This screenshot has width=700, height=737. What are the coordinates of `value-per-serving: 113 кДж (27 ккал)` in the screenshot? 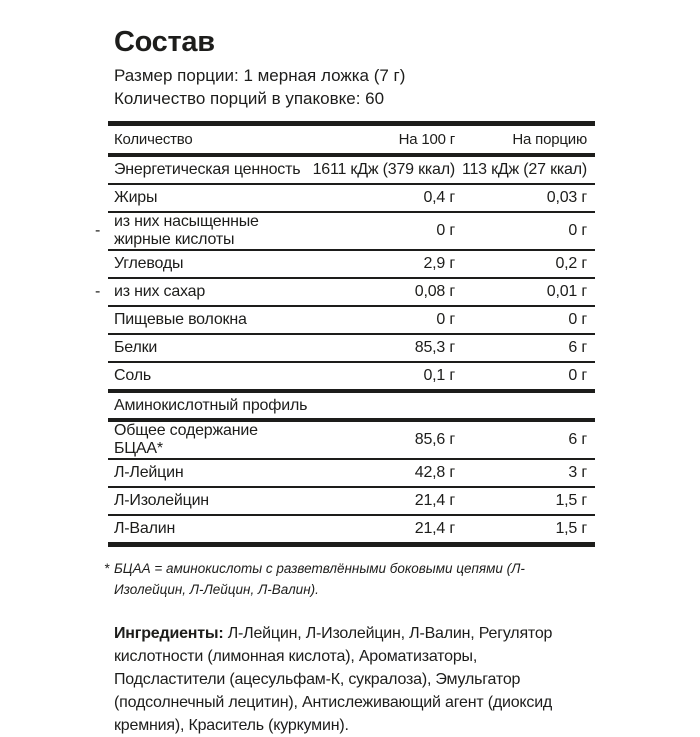 It's located at (524, 169).